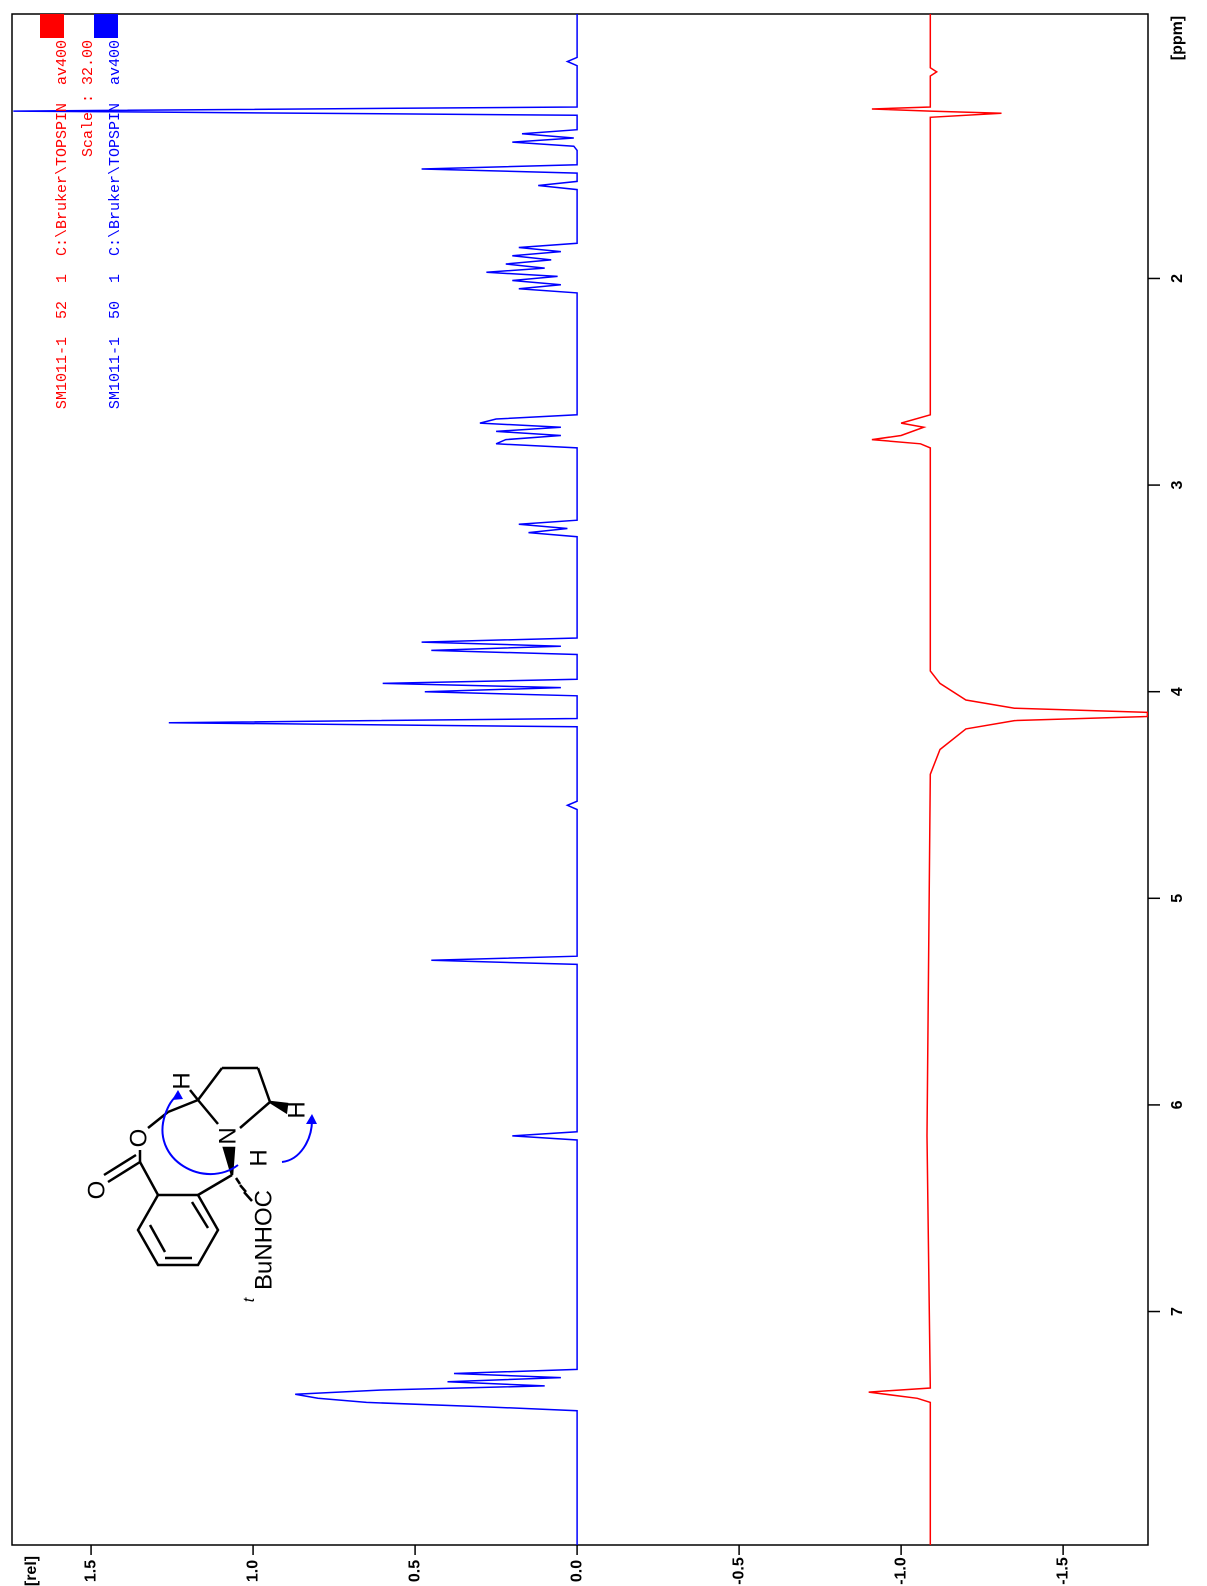 Image resolution: width=1207 pixels, height=1586 pixels. What do you see at coordinates (31, 1571) in the screenshot?
I see `y-axis-label: [rel]` at bounding box center [31, 1571].